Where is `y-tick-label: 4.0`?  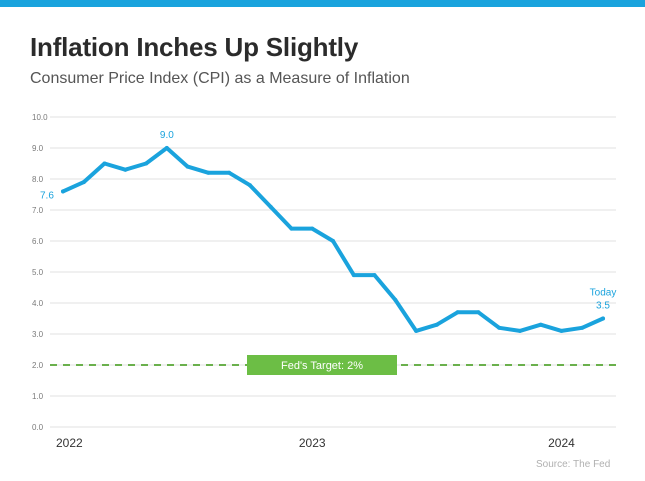 y-tick-label: 4.0 is located at coordinates (38, 303).